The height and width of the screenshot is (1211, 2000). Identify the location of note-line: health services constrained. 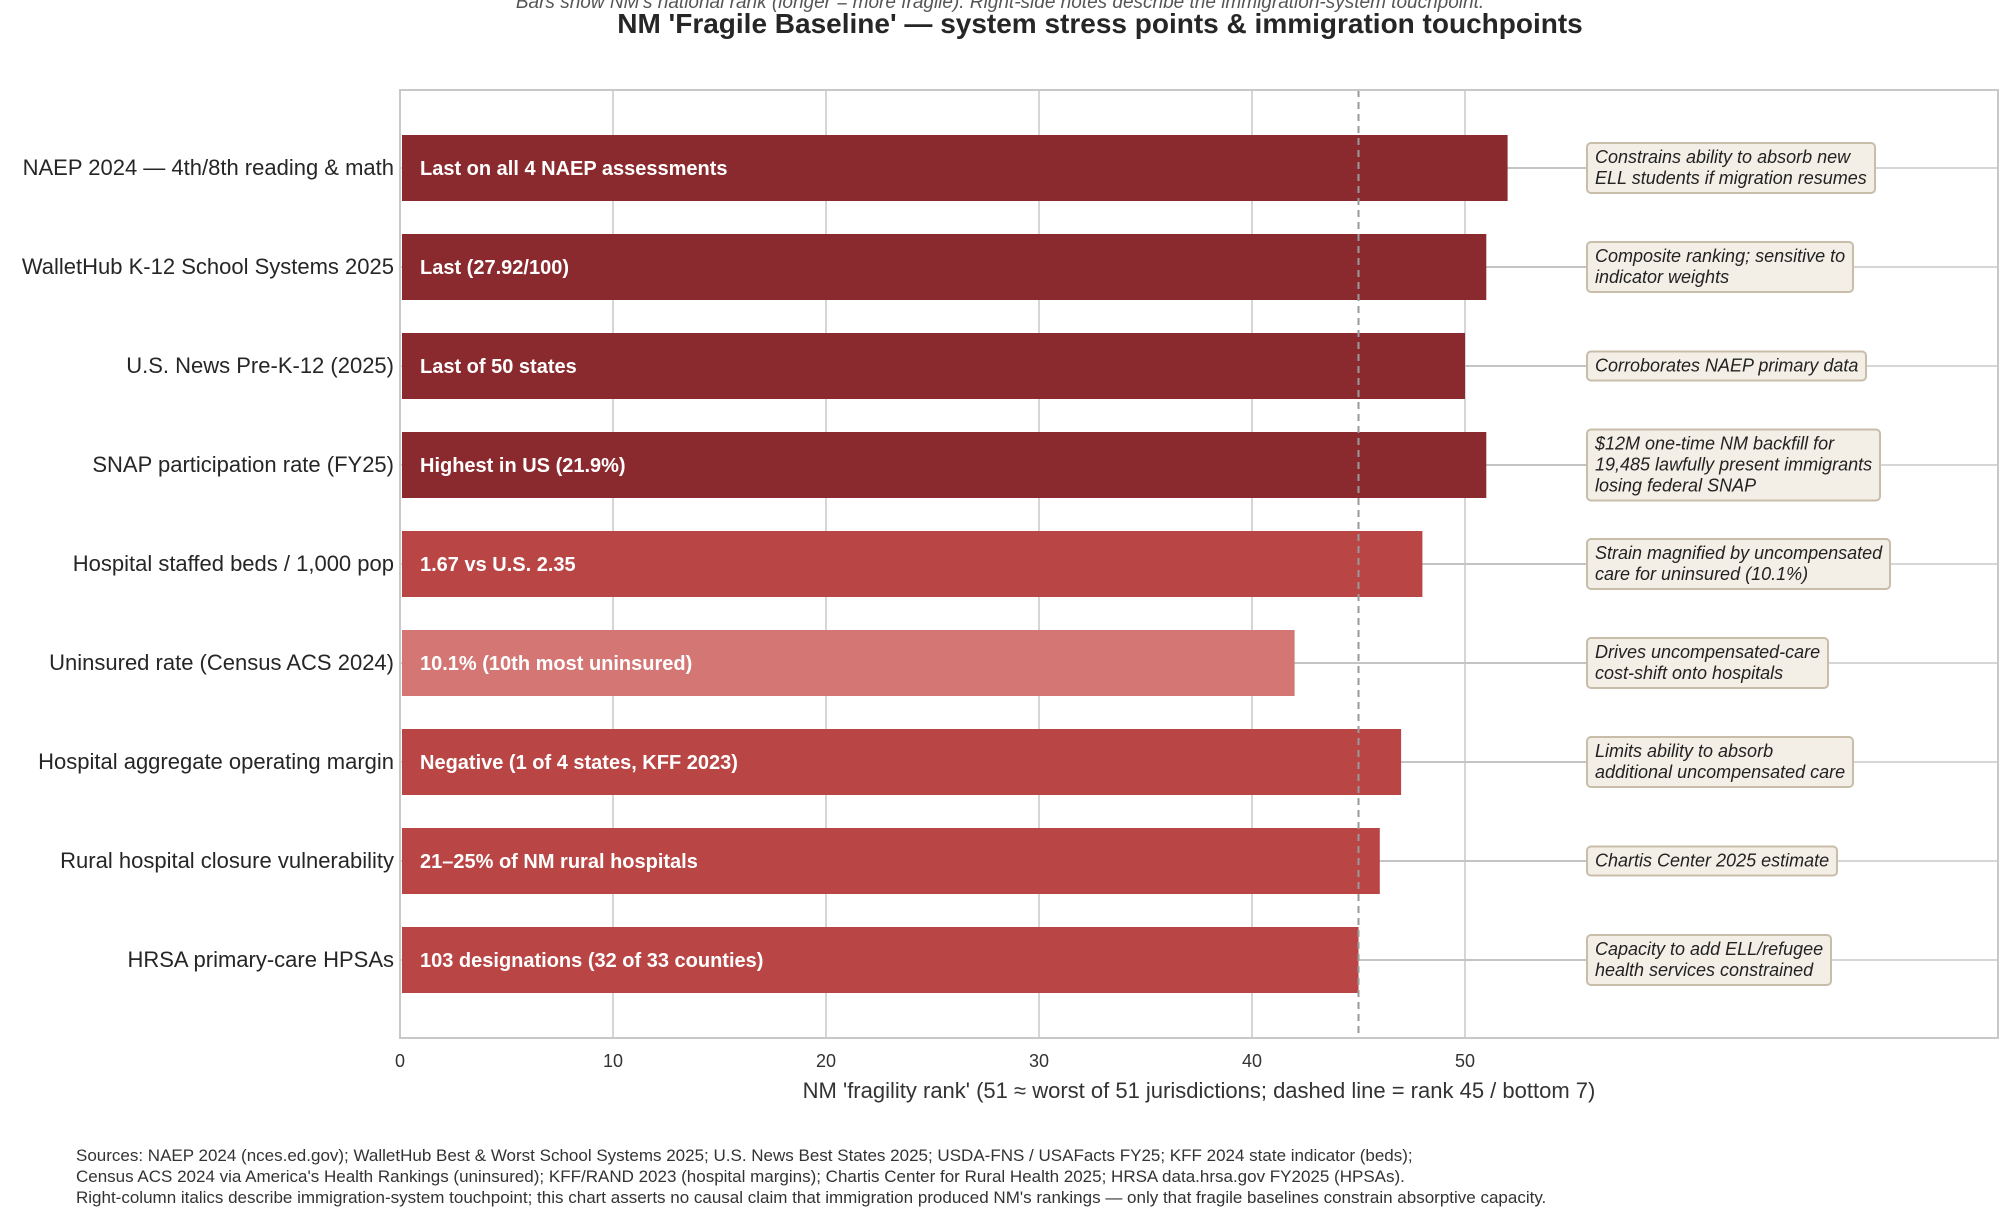
(1704, 970).